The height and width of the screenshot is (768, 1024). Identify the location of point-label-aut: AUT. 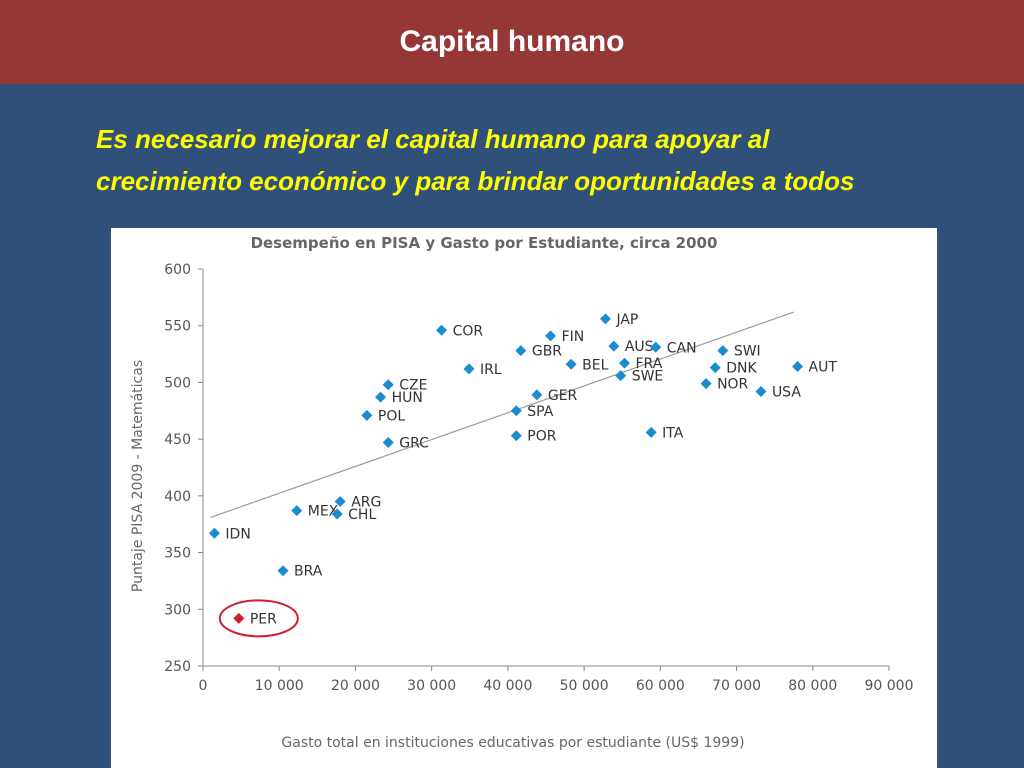
(823, 368).